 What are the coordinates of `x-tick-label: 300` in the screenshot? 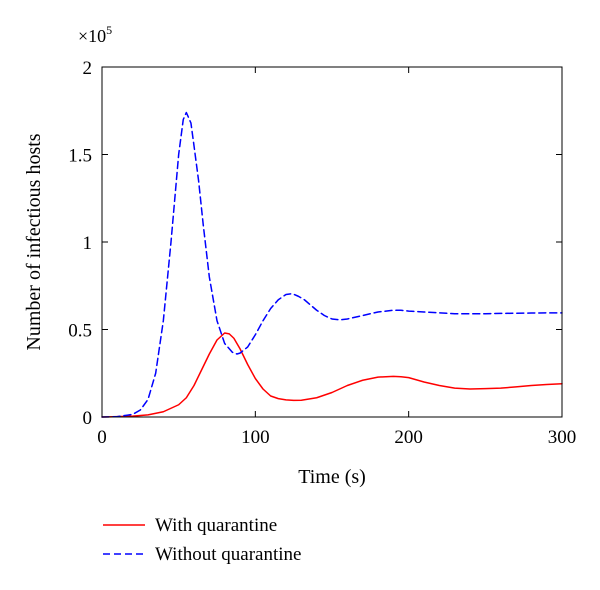 It's located at (562, 437).